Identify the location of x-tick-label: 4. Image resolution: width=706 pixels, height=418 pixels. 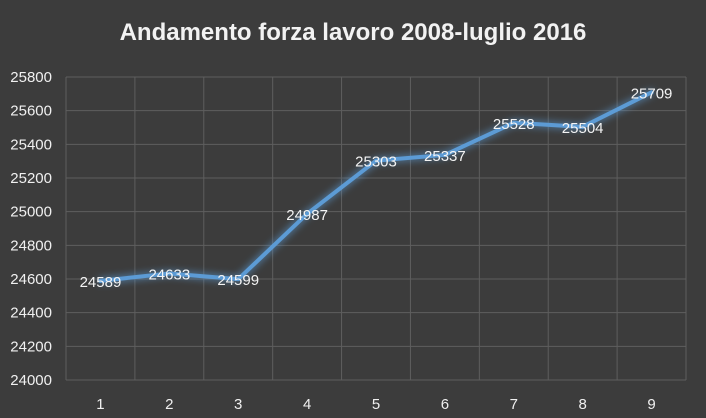
(307, 404).